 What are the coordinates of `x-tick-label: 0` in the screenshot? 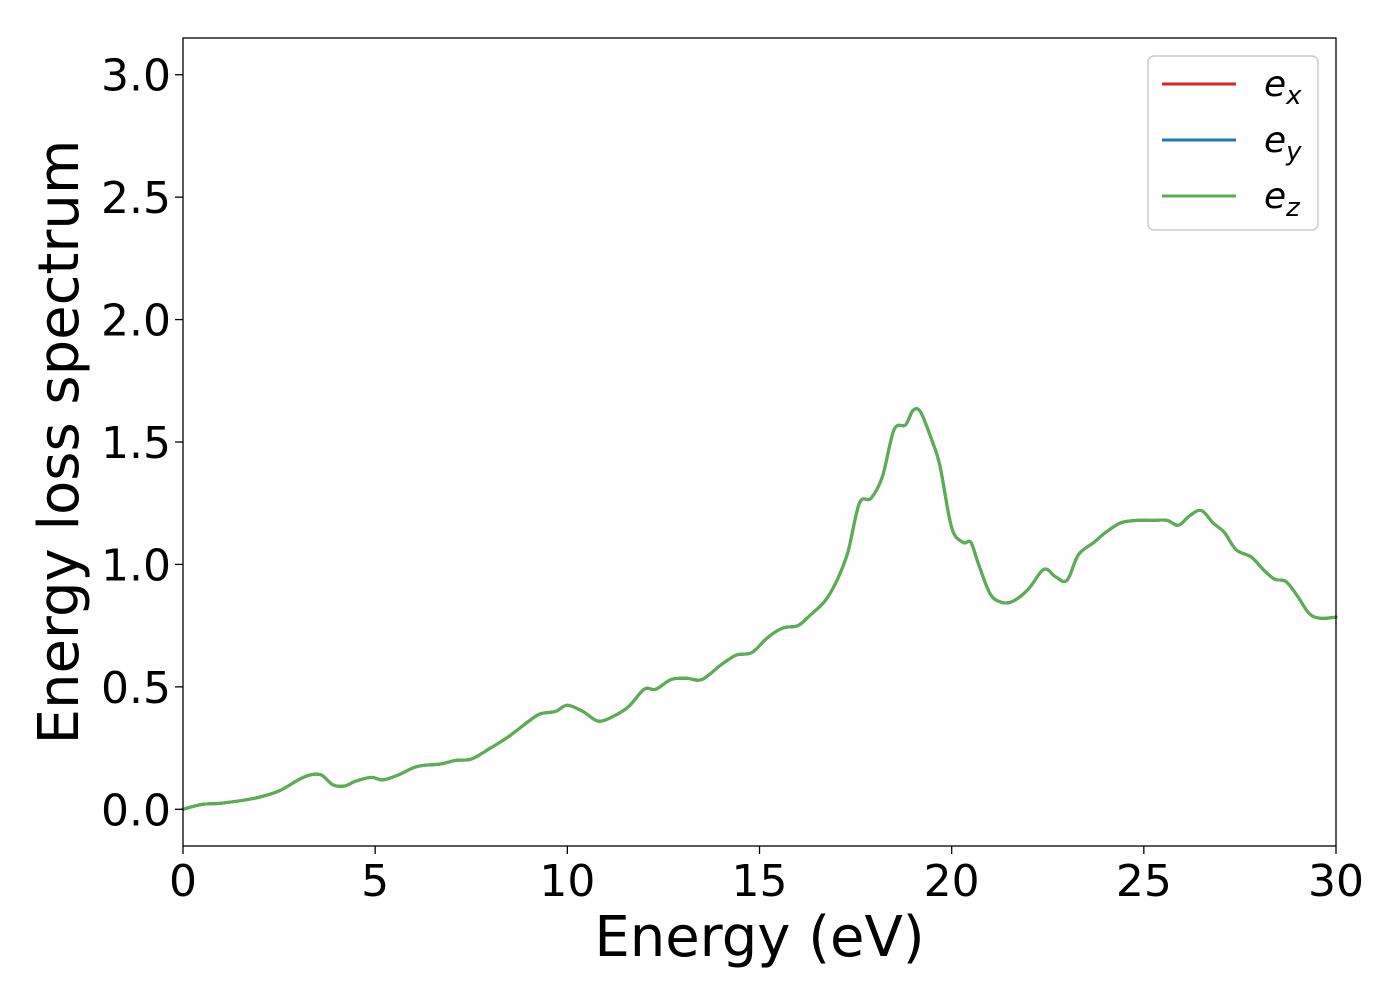 It's located at (183, 881).